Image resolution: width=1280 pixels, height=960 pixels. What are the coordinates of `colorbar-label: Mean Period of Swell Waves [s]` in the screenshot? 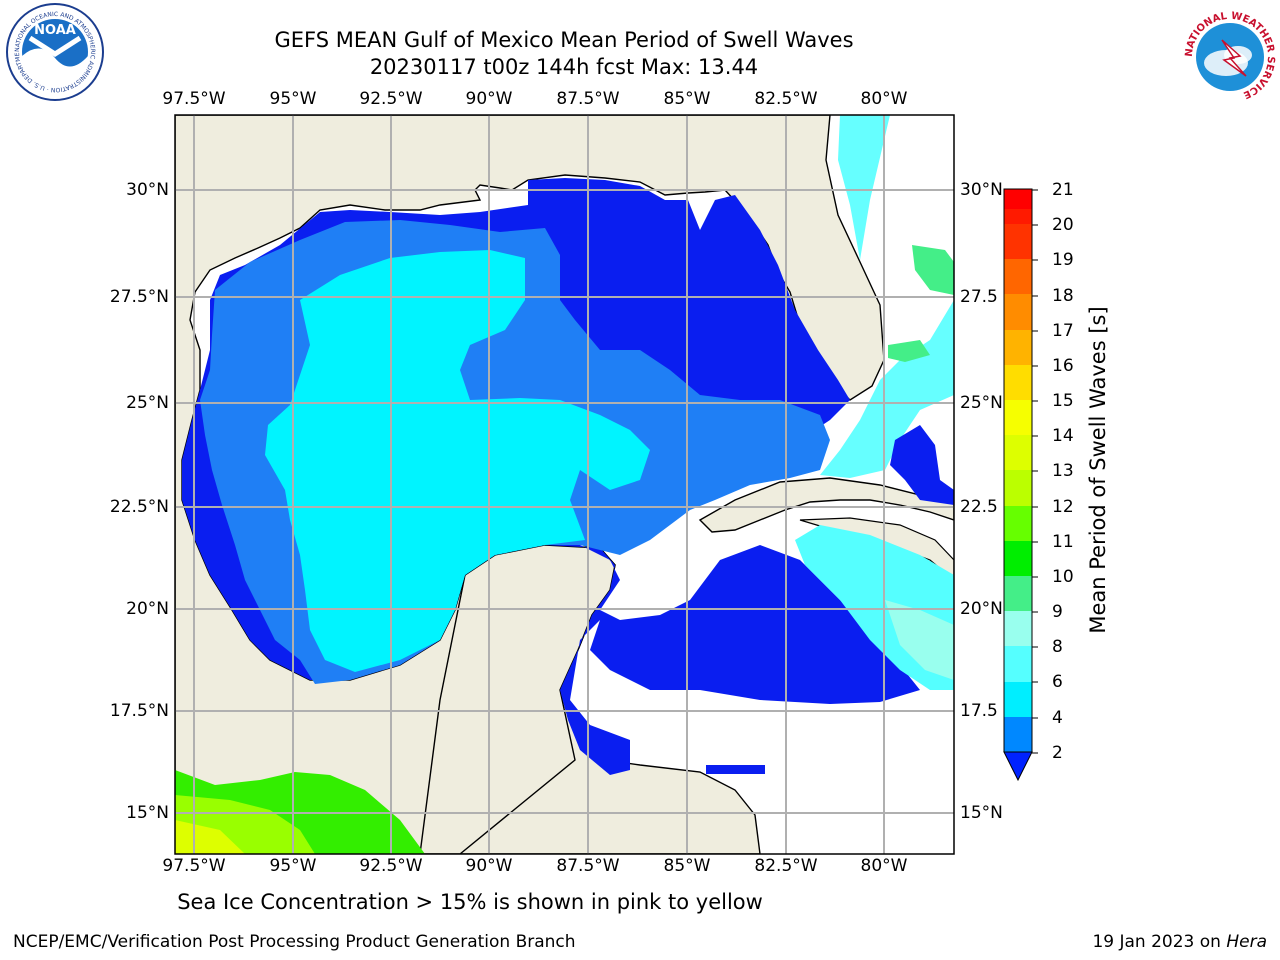 It's located at (1098, 470).